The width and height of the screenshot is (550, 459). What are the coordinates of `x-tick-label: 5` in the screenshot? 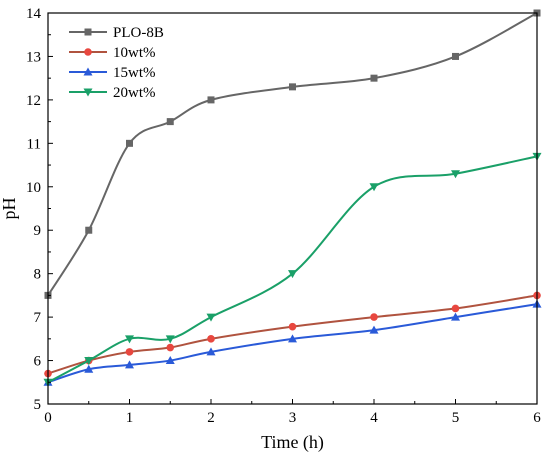 It's located at (456, 418).